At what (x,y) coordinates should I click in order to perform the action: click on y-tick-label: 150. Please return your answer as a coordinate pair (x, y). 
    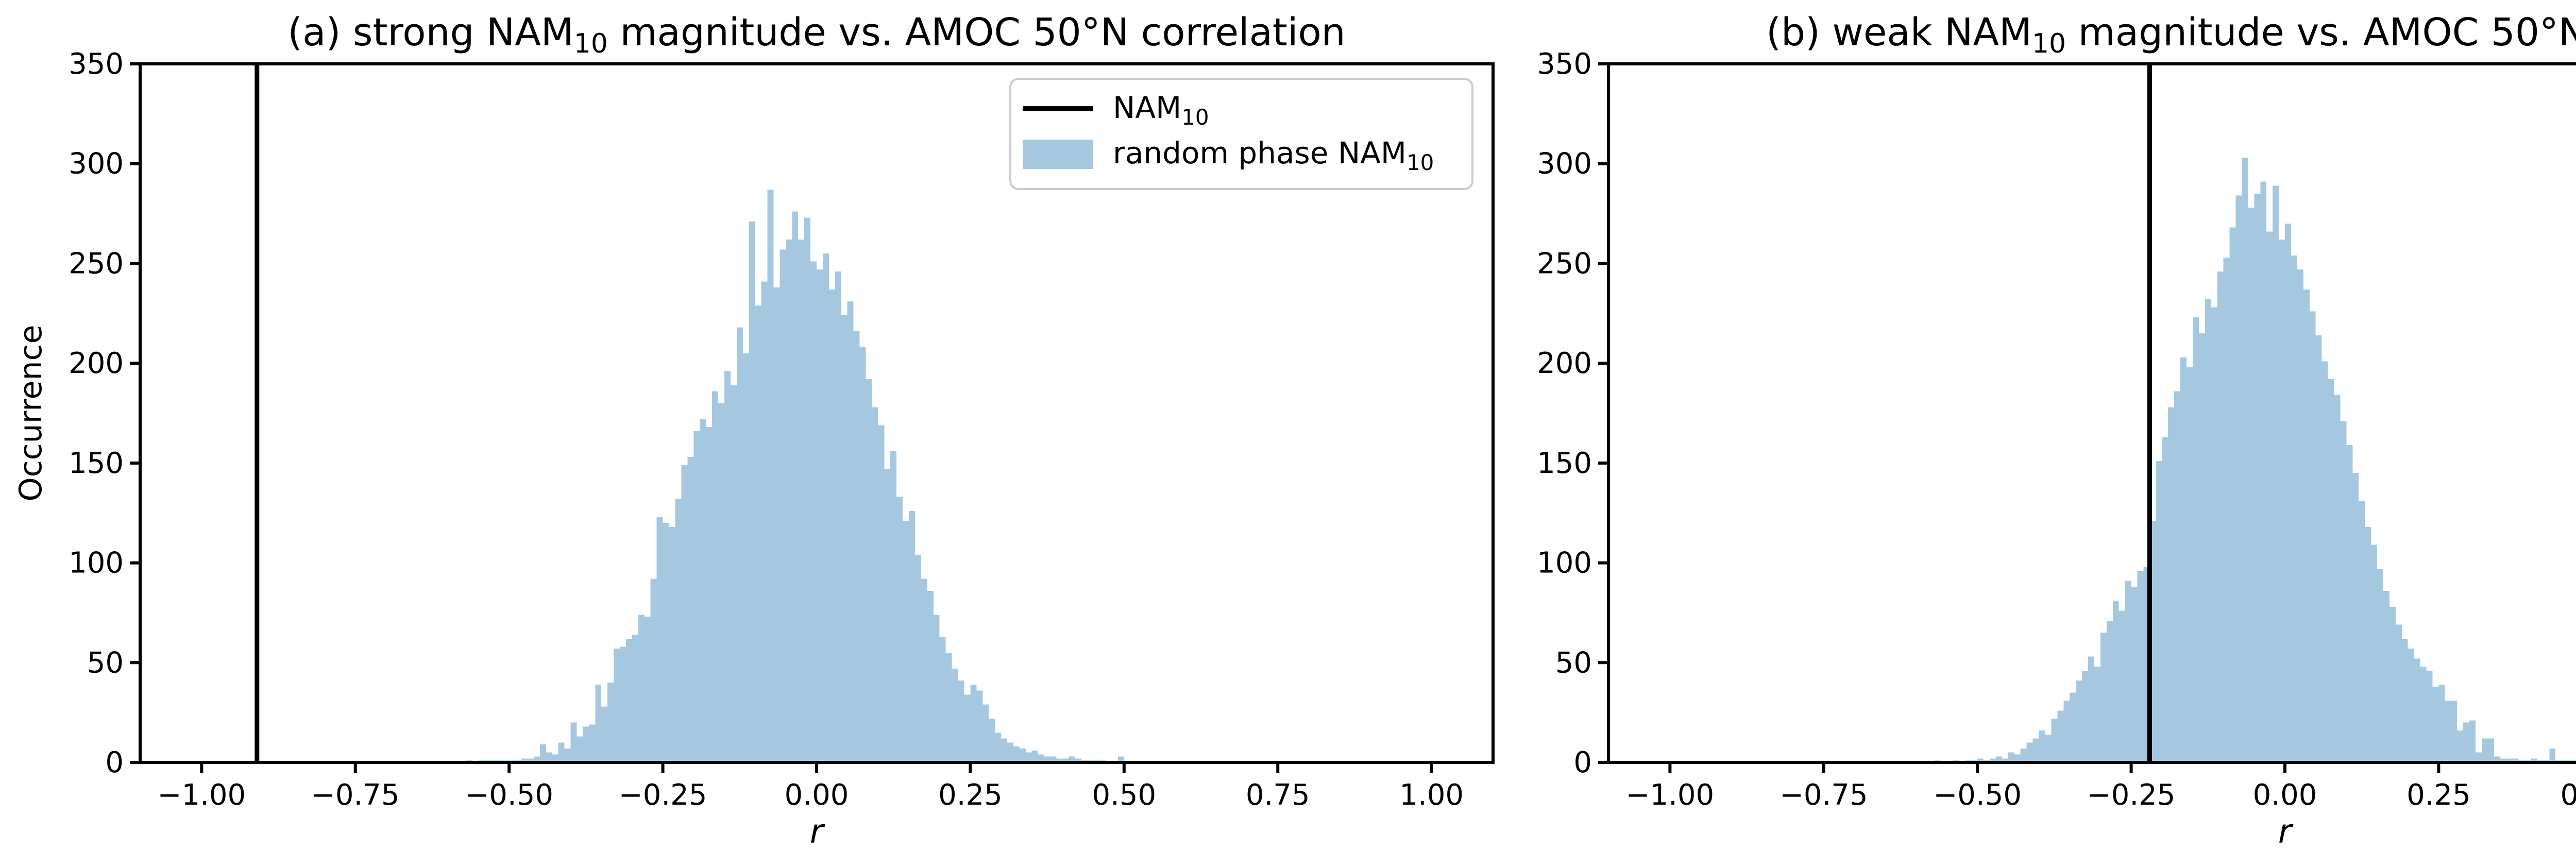
    Looking at the image, I should click on (96, 463).